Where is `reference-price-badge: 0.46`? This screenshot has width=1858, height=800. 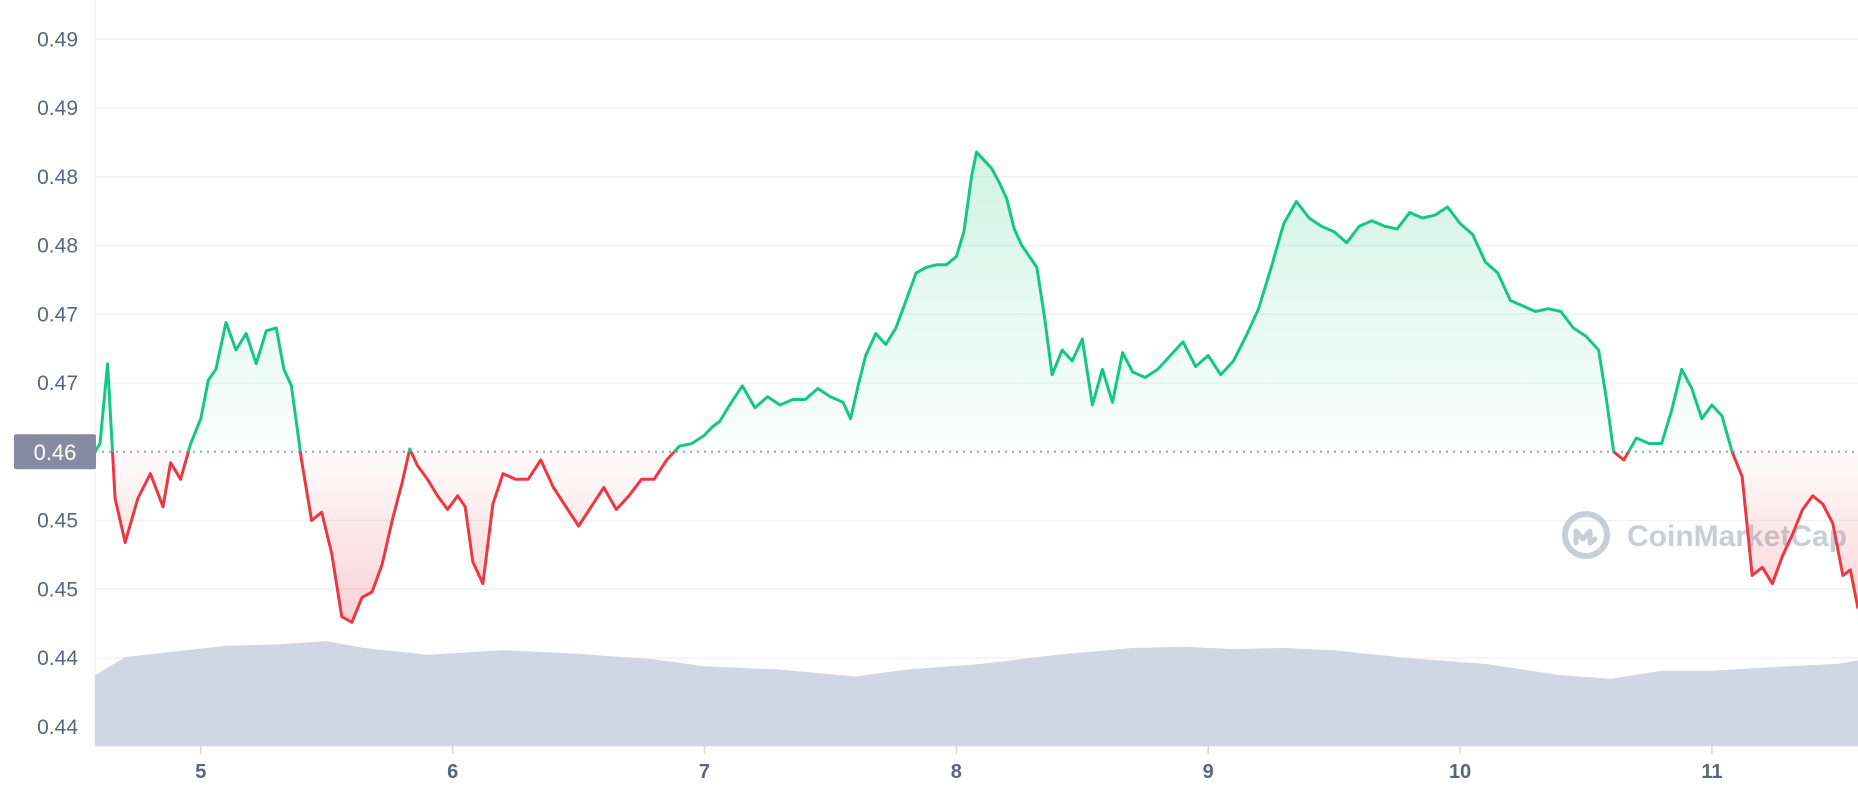
reference-price-badge: 0.46 is located at coordinates (55, 452).